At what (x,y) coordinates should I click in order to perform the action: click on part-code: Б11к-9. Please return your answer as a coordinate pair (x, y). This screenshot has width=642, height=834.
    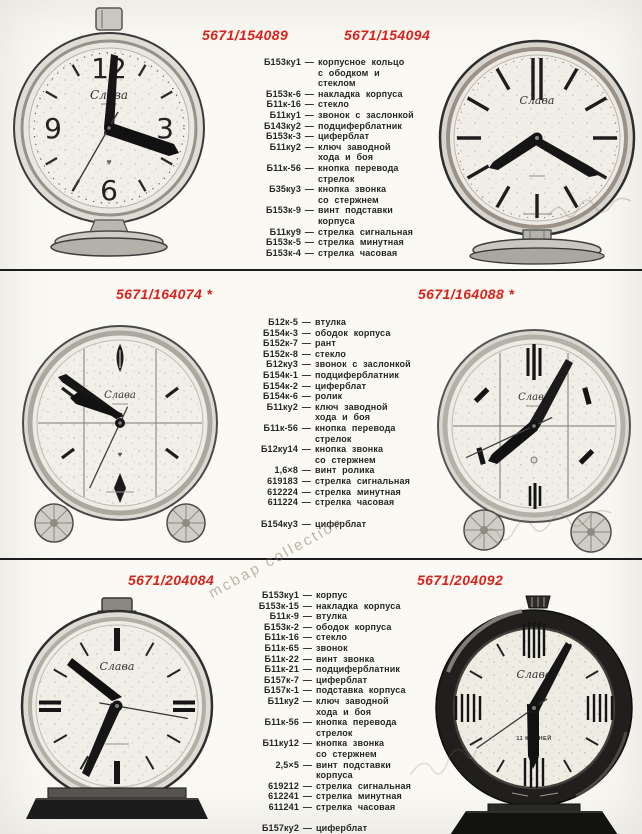
    Looking at the image, I should click on (284, 616).